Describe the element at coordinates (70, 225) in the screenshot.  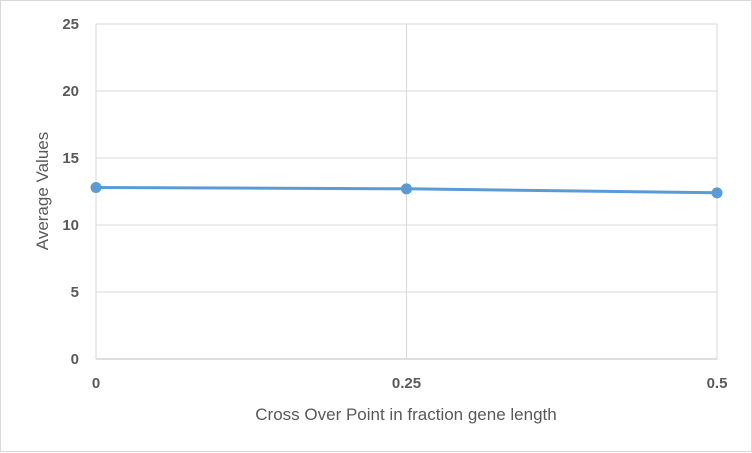
I see `y-tick-label: 10` at that location.